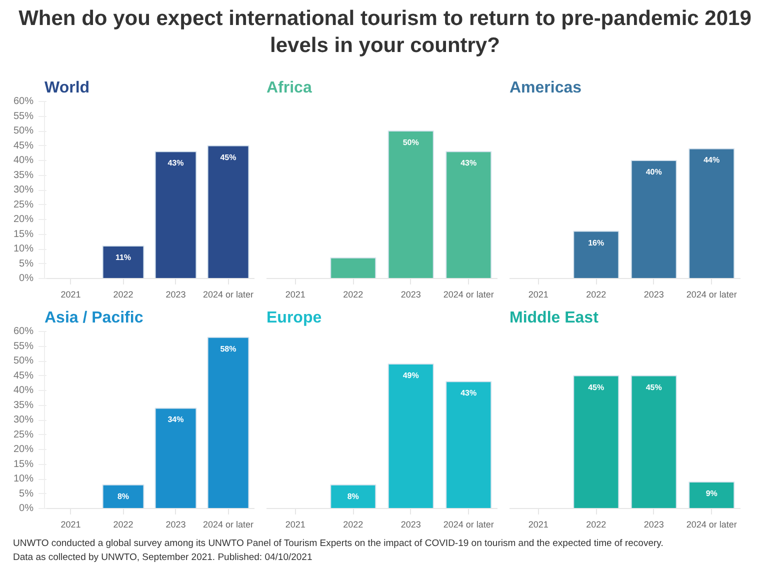 This screenshot has height=575, width=770. What do you see at coordinates (176, 419) in the screenshot?
I see `data-label: 34%` at bounding box center [176, 419].